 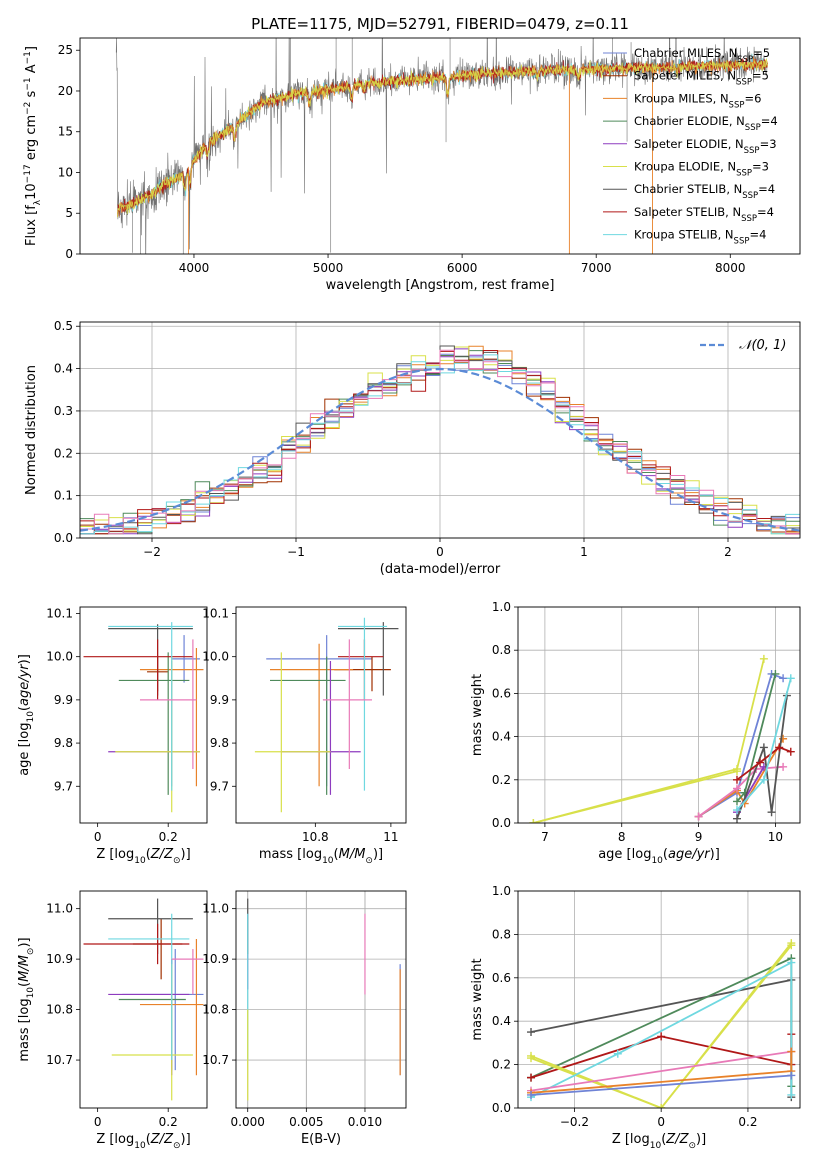 I want to click on legend-label: Chabrier STELIB, NSSP=4, so click(x=704, y=191).